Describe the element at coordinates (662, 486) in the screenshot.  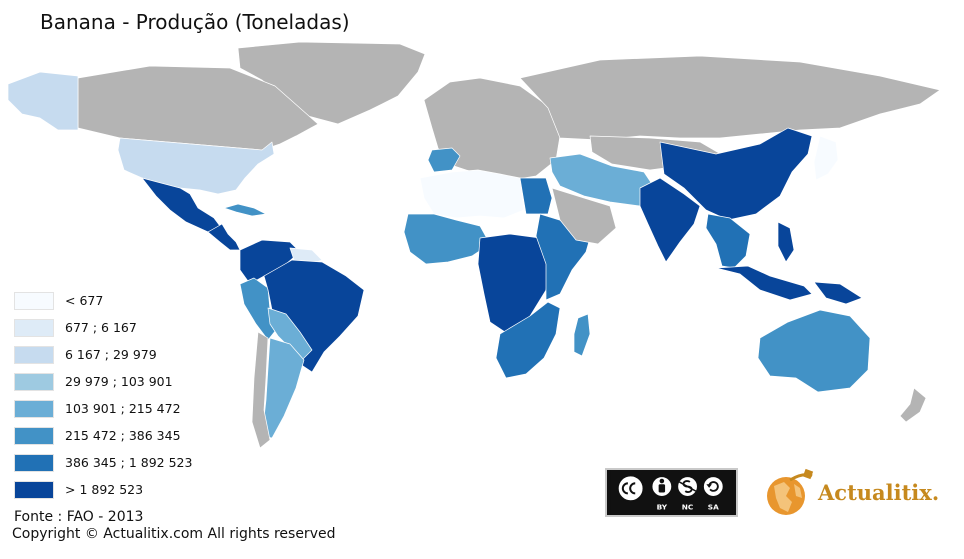
I see `by-icon` at that location.